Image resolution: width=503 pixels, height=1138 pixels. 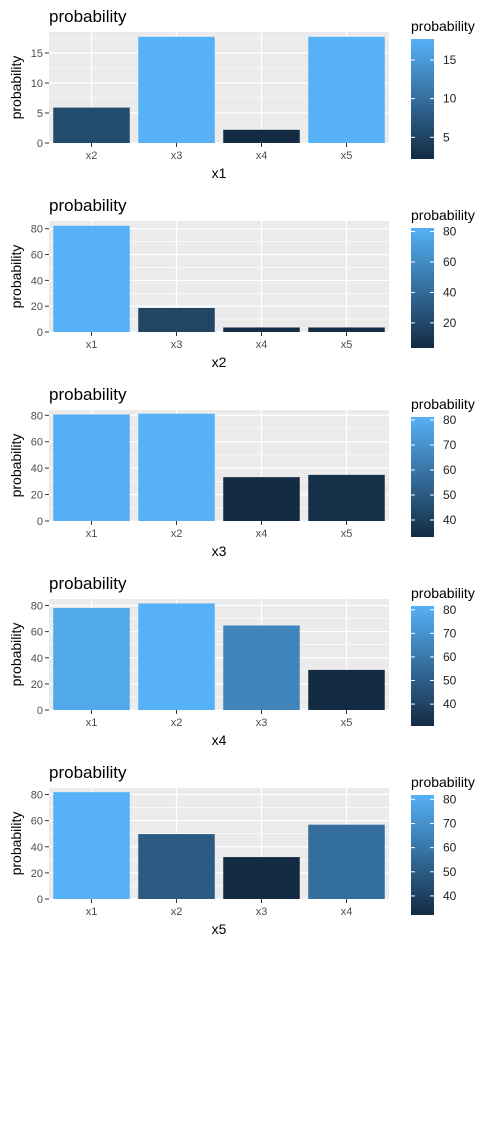 I want to click on x-axis-label: x4, so click(x=219, y=740).